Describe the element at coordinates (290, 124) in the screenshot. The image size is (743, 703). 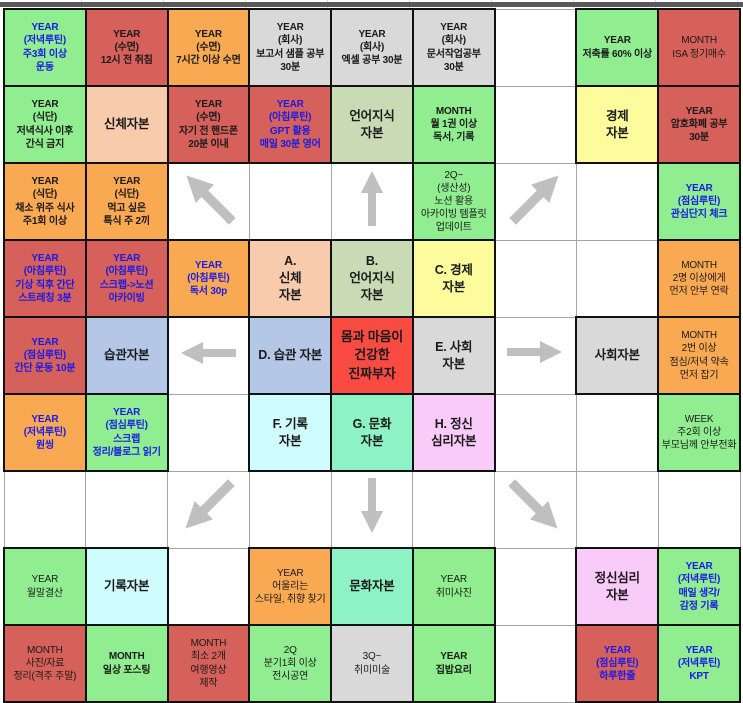
I see `grid-cell: YEAR (아침루틴) GPT 활용 매일 30분 영어` at that location.